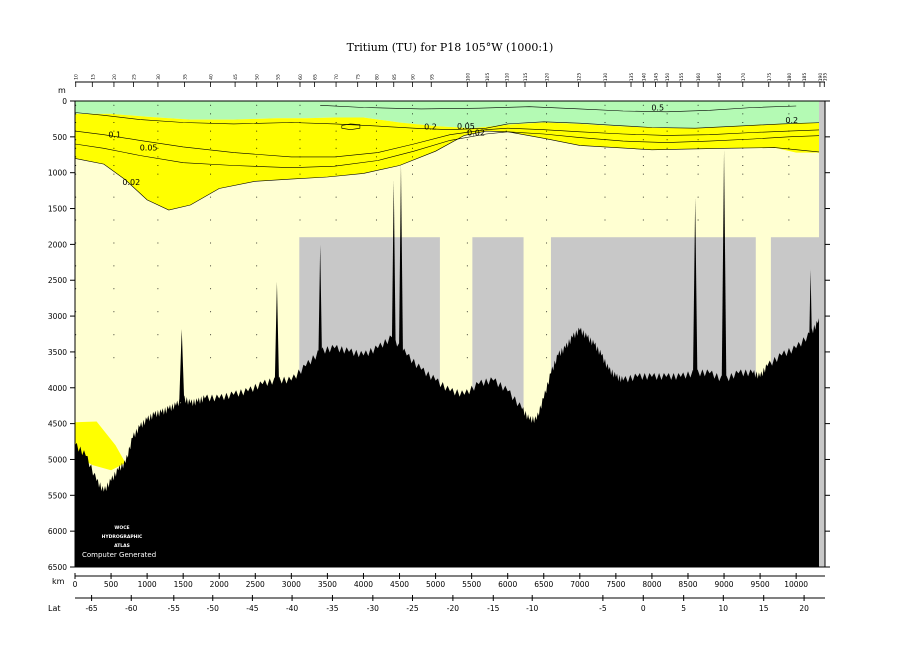  I want to click on station-label: 125, so click(579, 77).